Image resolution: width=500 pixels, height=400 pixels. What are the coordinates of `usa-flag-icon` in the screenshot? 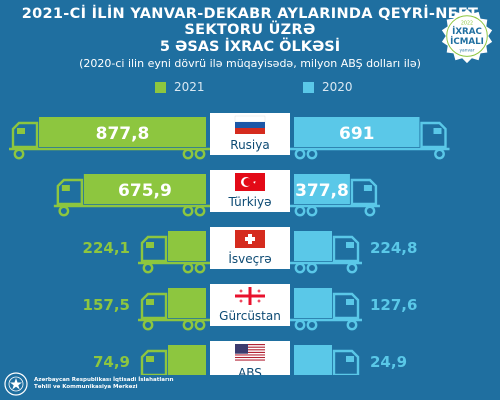 It's located at (250, 353).